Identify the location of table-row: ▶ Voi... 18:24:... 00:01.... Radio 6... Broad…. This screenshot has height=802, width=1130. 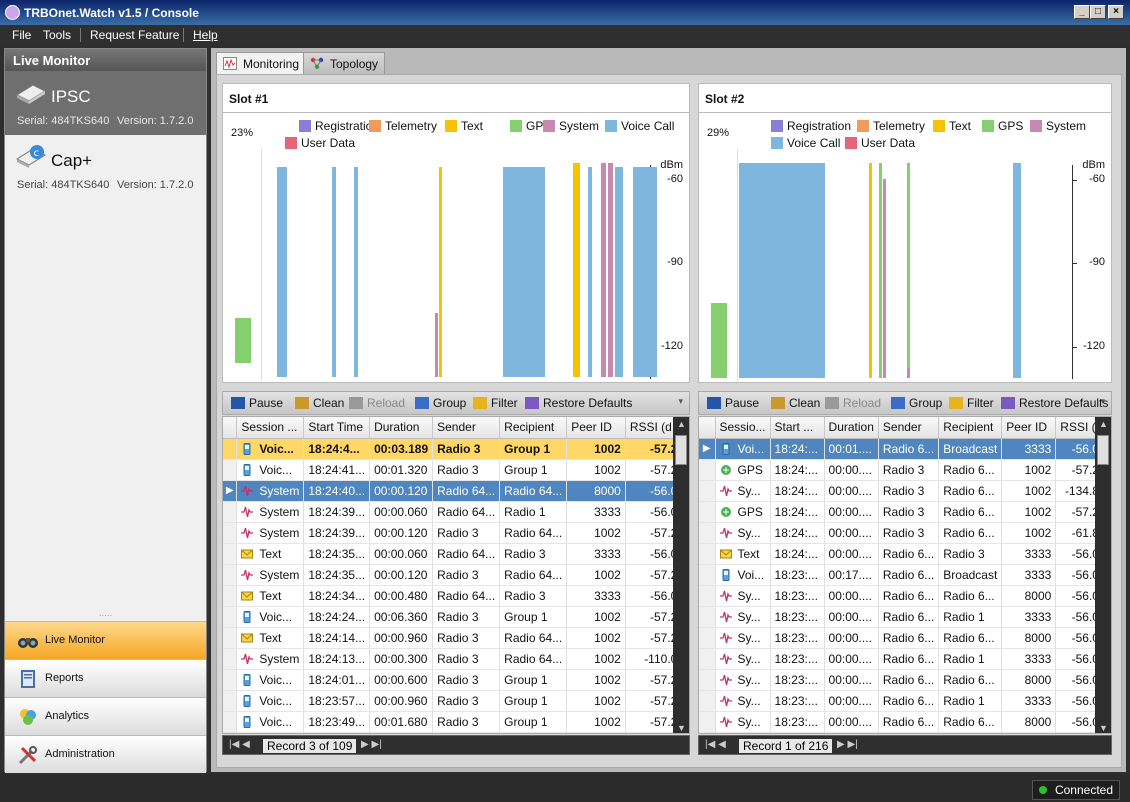
(905, 449).